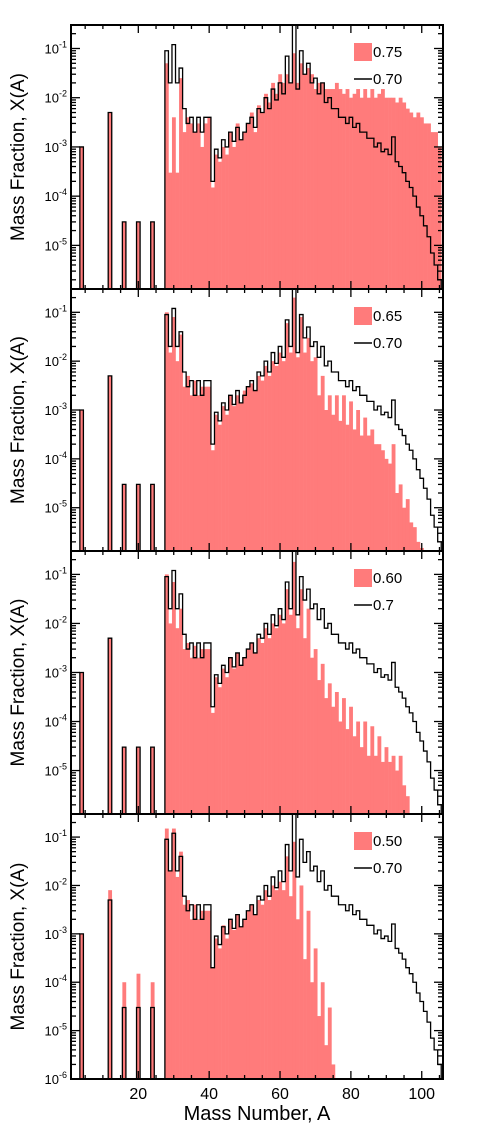  I want to click on legend: 0.60 0.7, so click(378, 591).